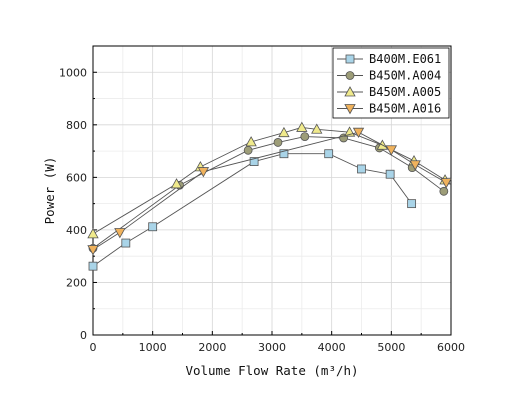 Image resolution: width=524 pixels, height=401 pixels. Describe the element at coordinates (332, 347) in the screenshot. I see `x-tick-label: 4000` at that location.